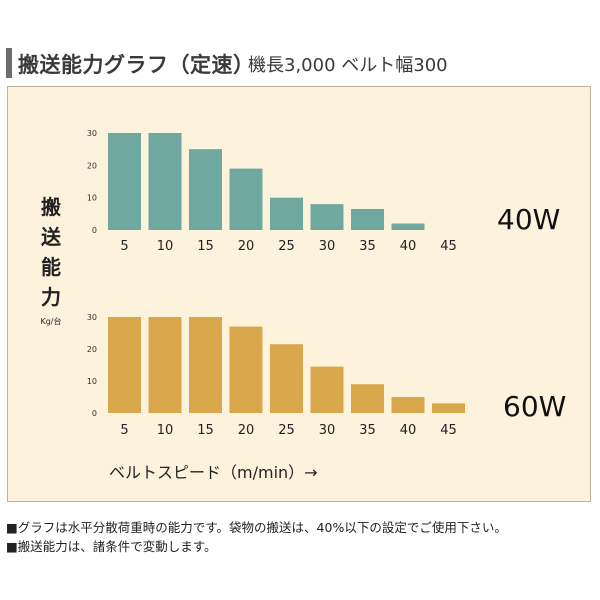 This screenshot has height=600, width=600. Describe the element at coordinates (51, 207) in the screenshot. I see `y-axis-label-char: 搬` at that location.